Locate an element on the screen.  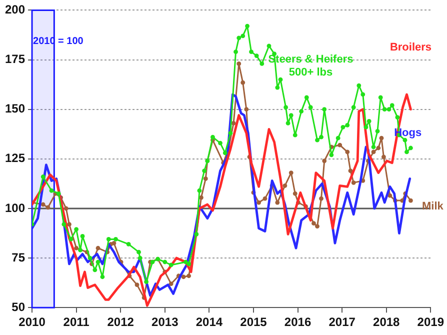
x-tick-label: 2018 is located at coordinates (386, 322).